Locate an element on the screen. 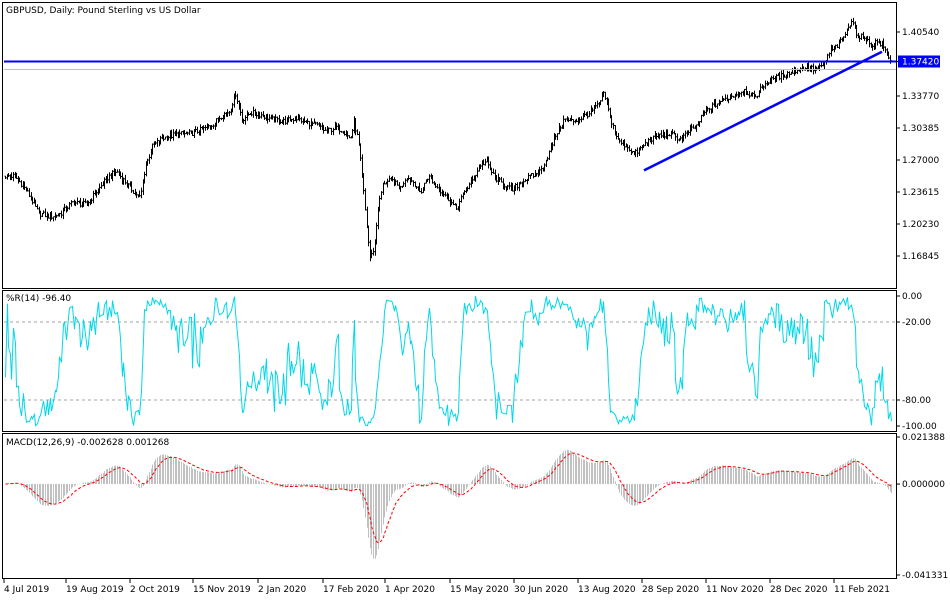 The image size is (950, 600). x-tick-label: 15 Nov 2019 is located at coordinates (222, 590).